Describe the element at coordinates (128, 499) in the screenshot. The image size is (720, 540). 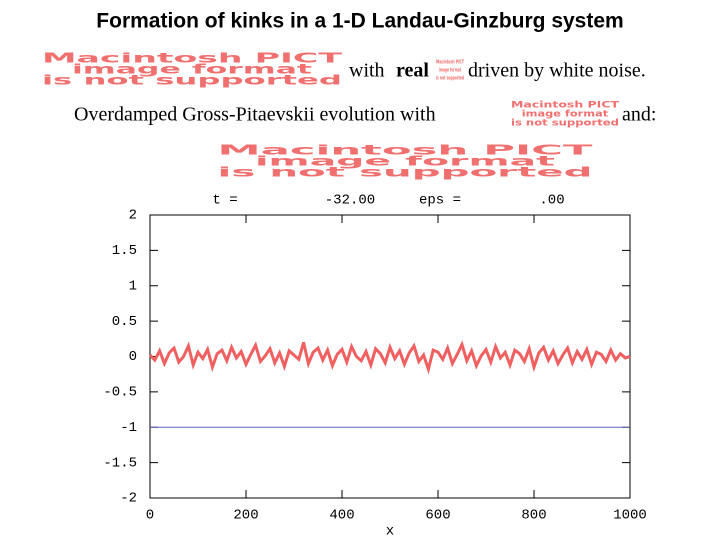
I see `y-tick-label: -2` at that location.